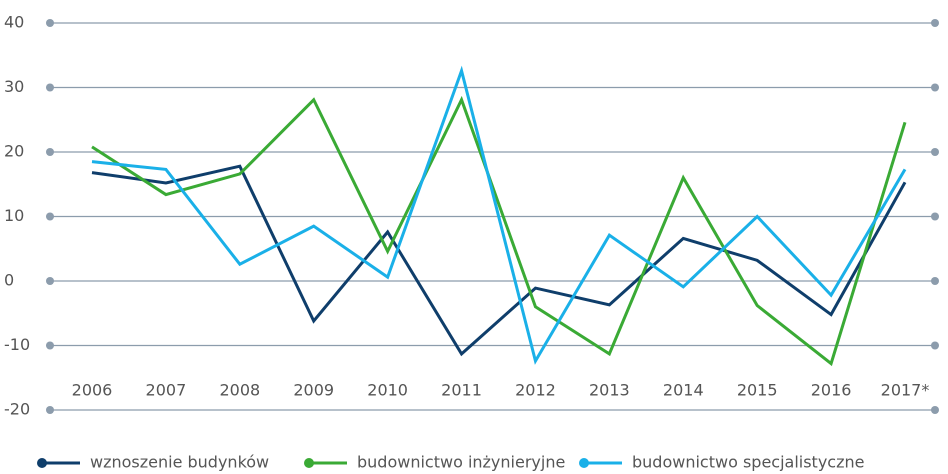 This screenshot has height=474, width=948. I want to click on y-tick-label: 40, so click(14, 22).